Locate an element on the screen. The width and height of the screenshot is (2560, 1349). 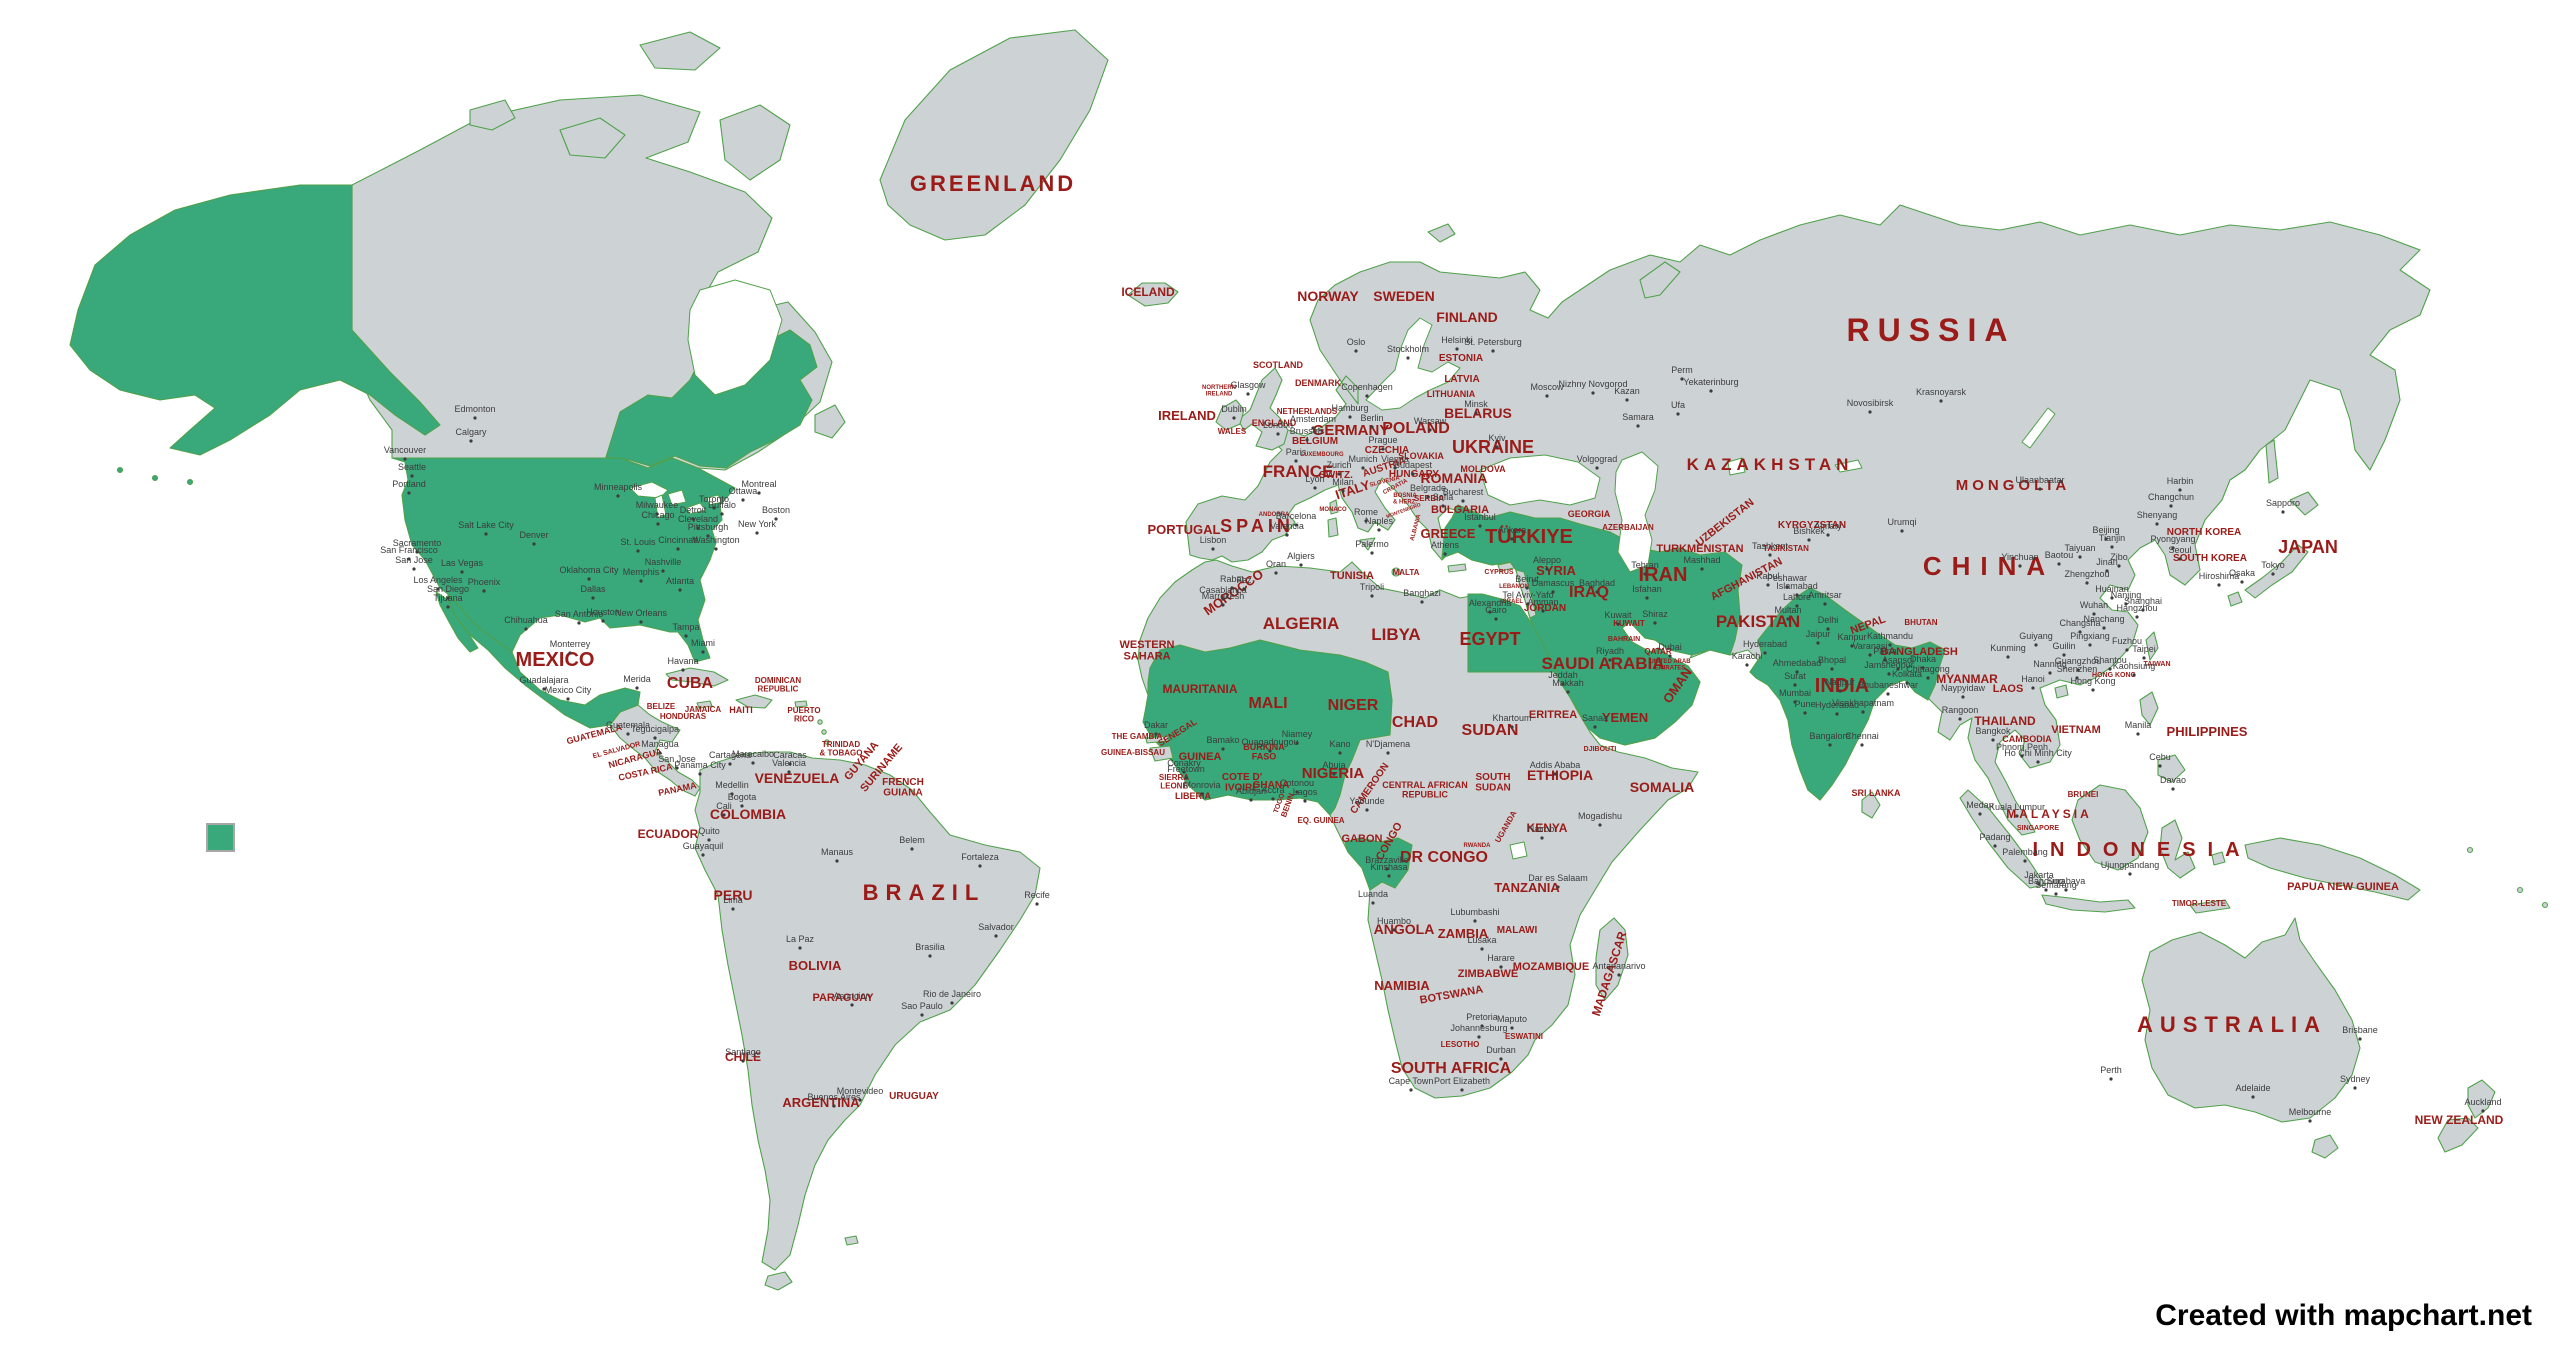
region-alaska is located at coordinates (255, 320).